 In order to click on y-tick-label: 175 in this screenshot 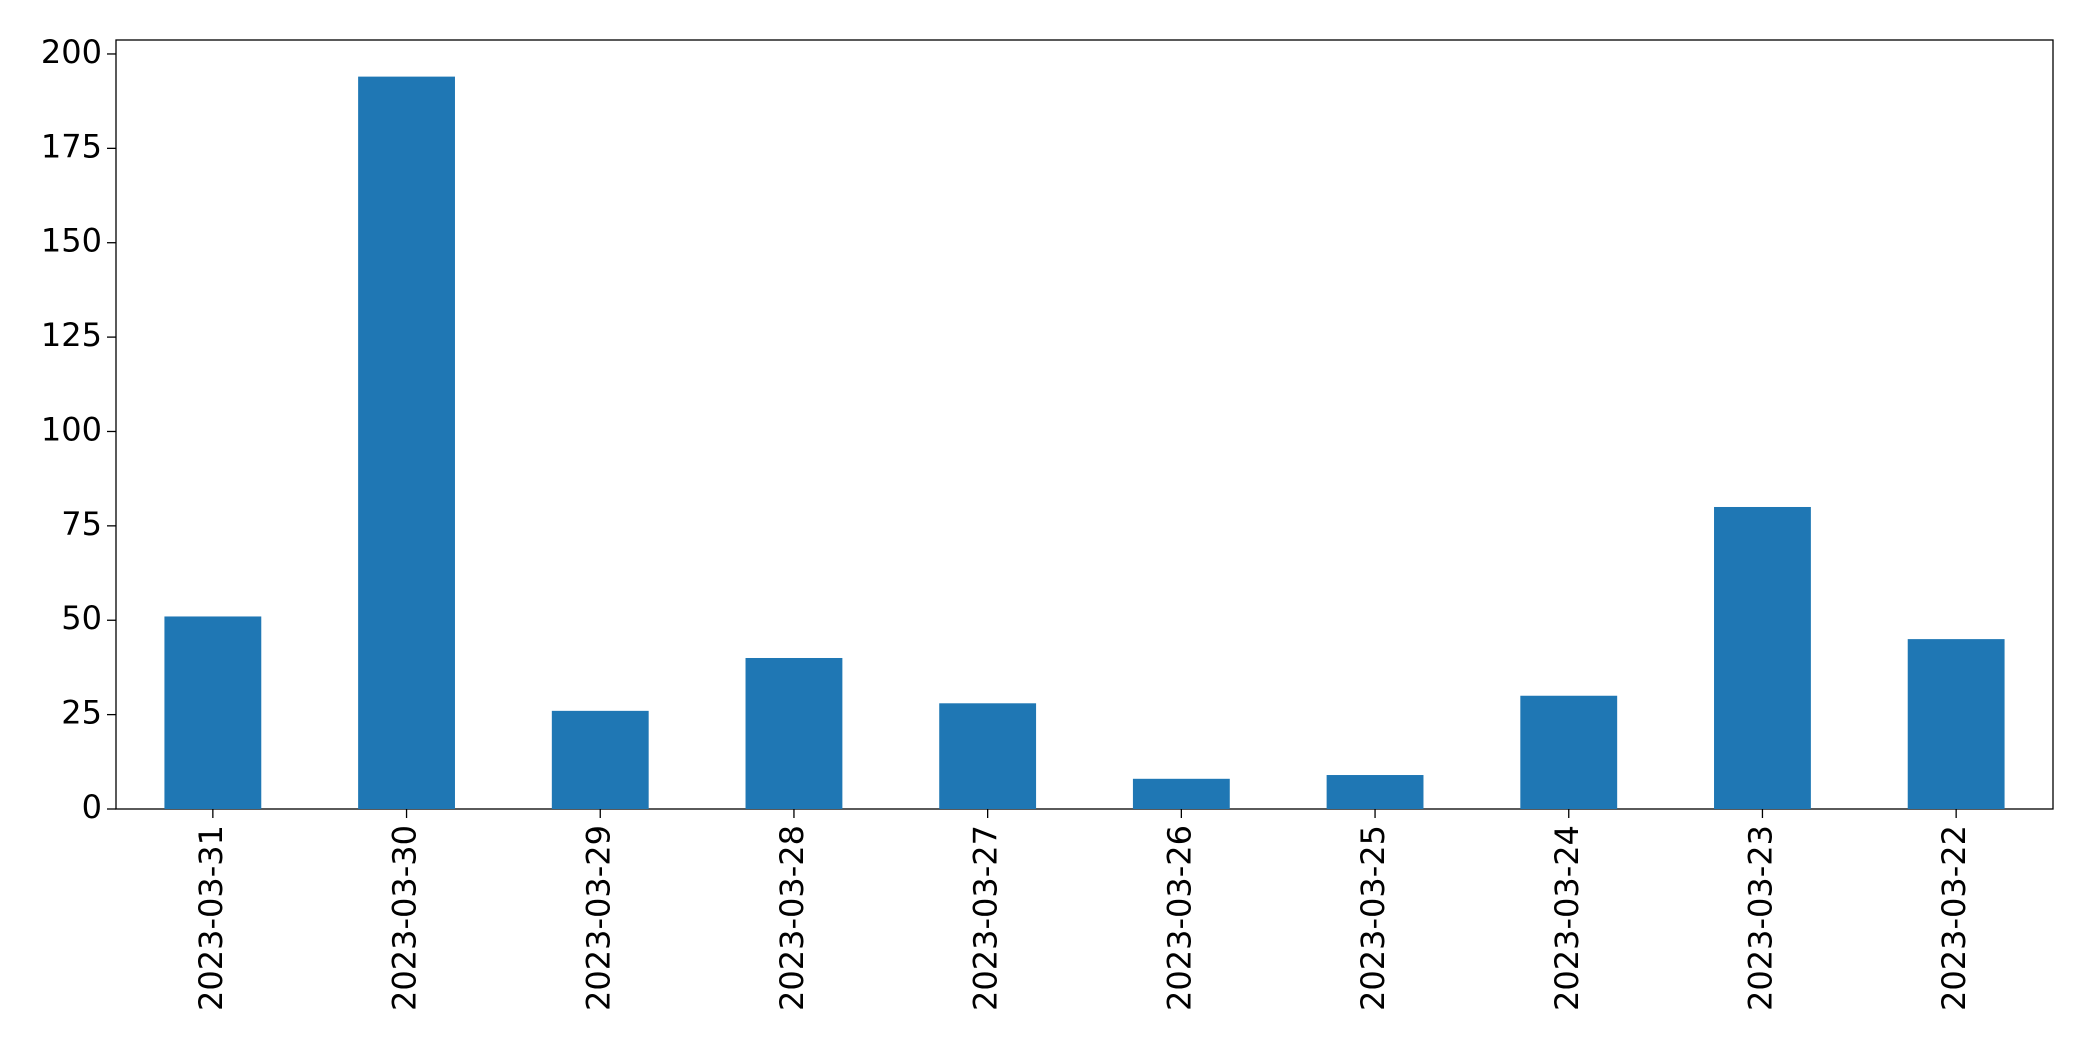, I will do `click(71, 146)`.